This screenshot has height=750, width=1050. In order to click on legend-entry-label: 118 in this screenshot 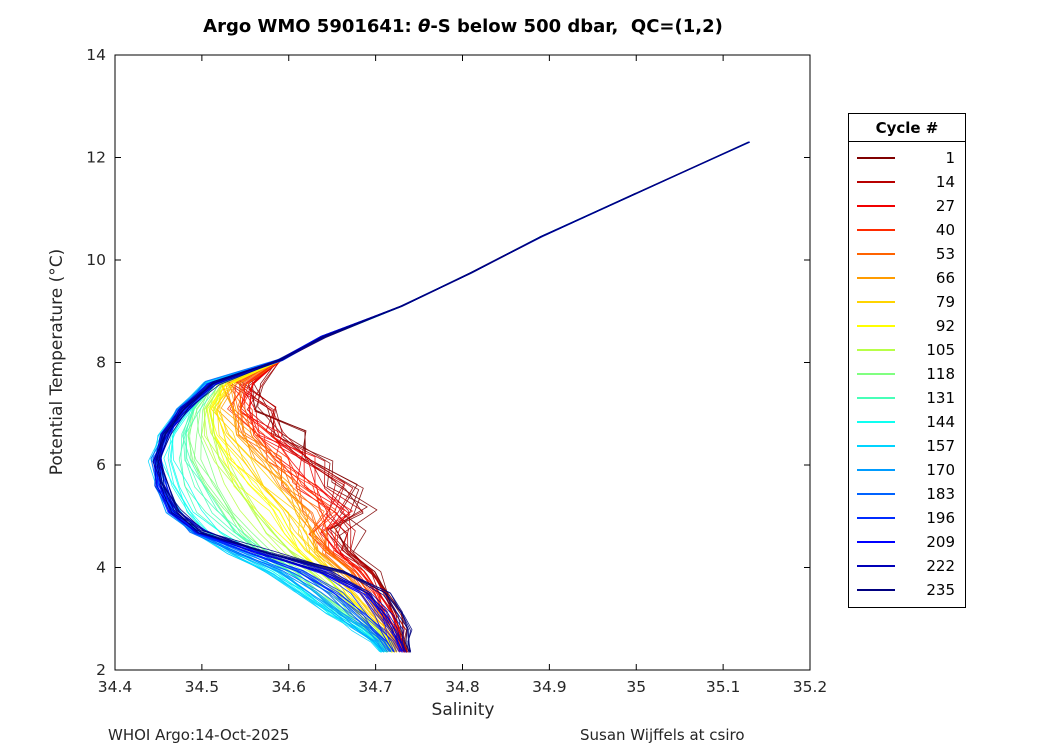, I will do `click(940, 374)`.